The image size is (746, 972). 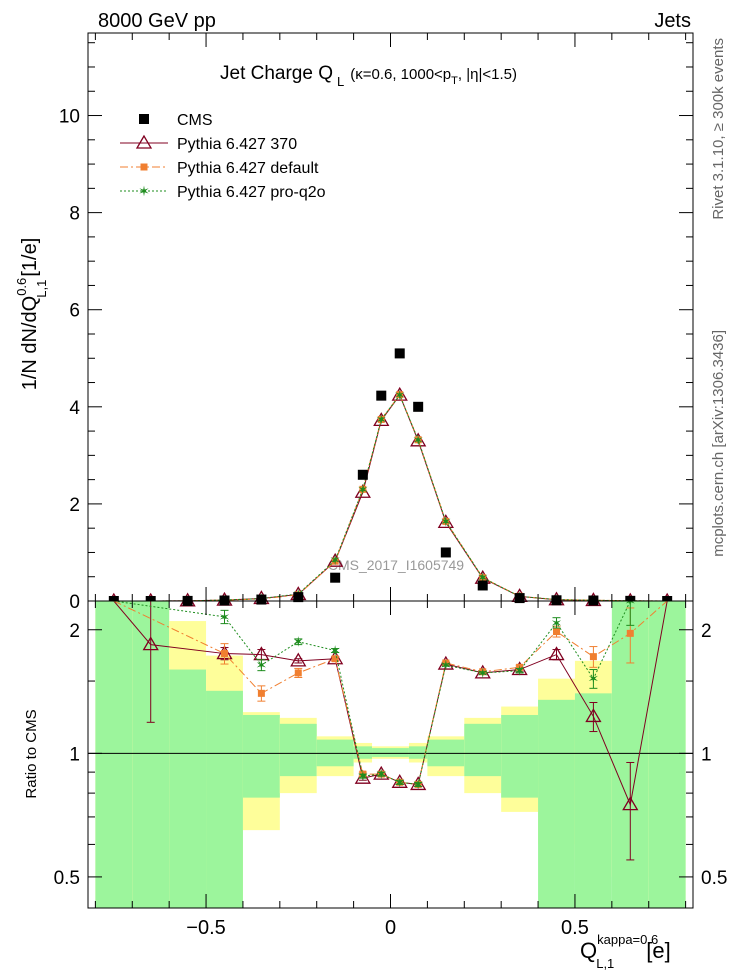 What do you see at coordinates (31, 753) in the screenshot?
I see `ratio-y-label: Ratio to CMS` at bounding box center [31, 753].